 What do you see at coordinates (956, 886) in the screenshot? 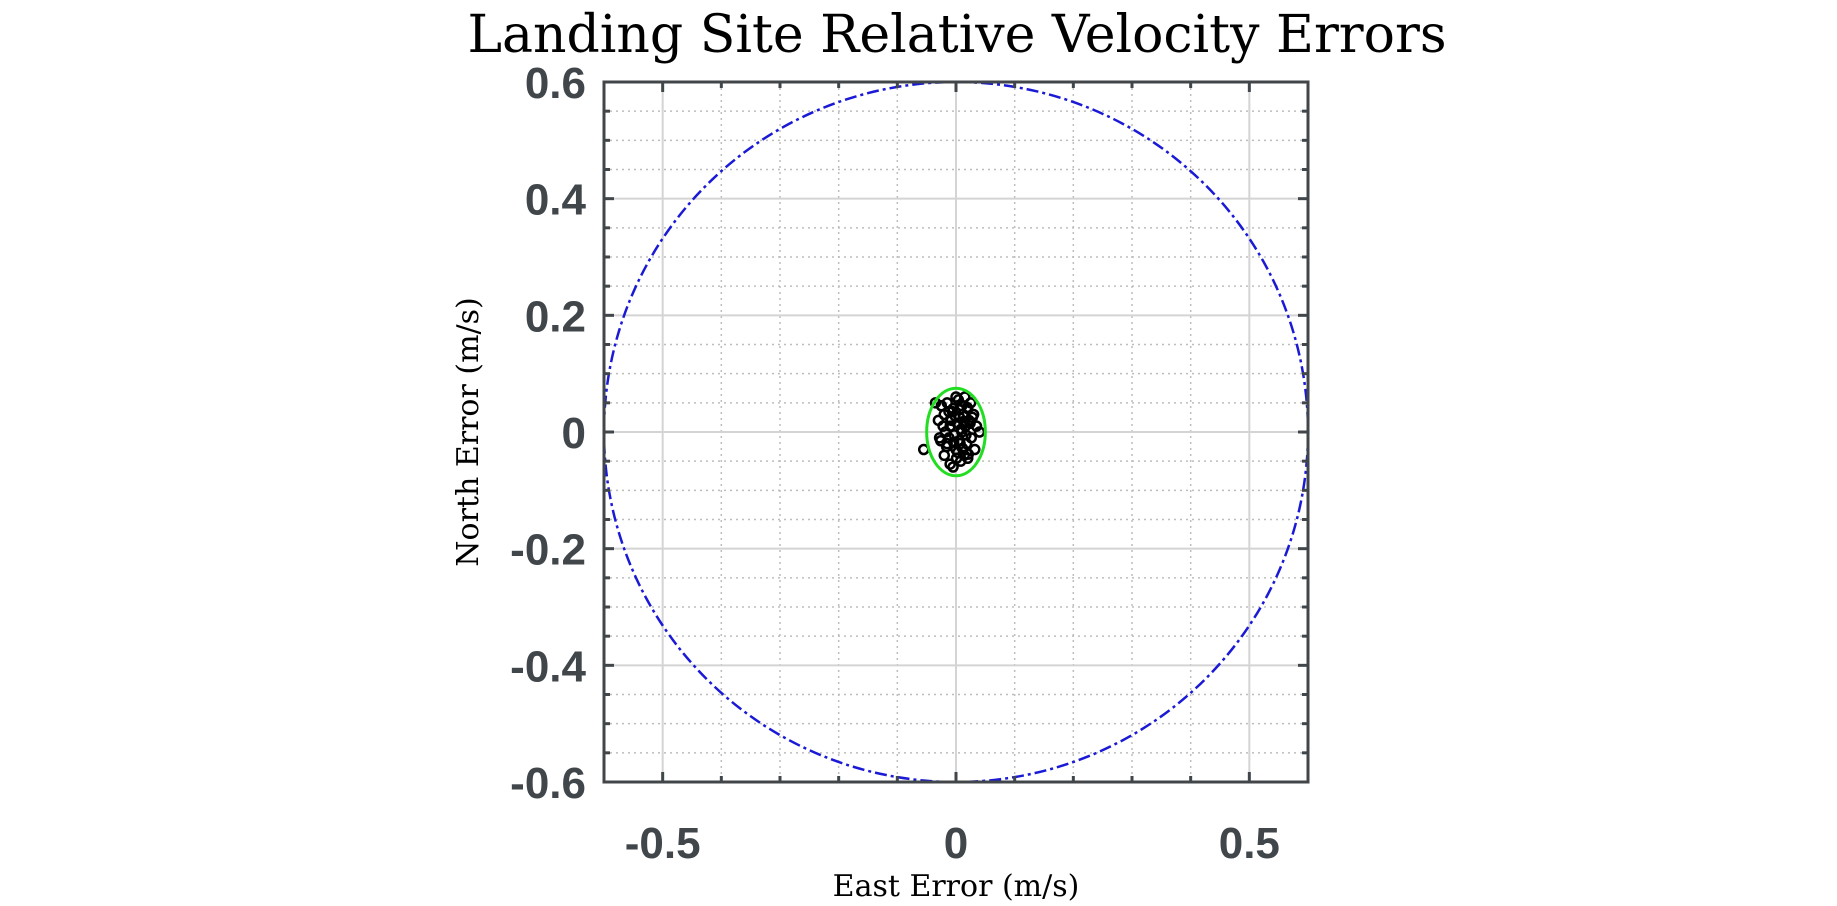
I see `x-axis-label: East Error (m/s)` at bounding box center [956, 886].